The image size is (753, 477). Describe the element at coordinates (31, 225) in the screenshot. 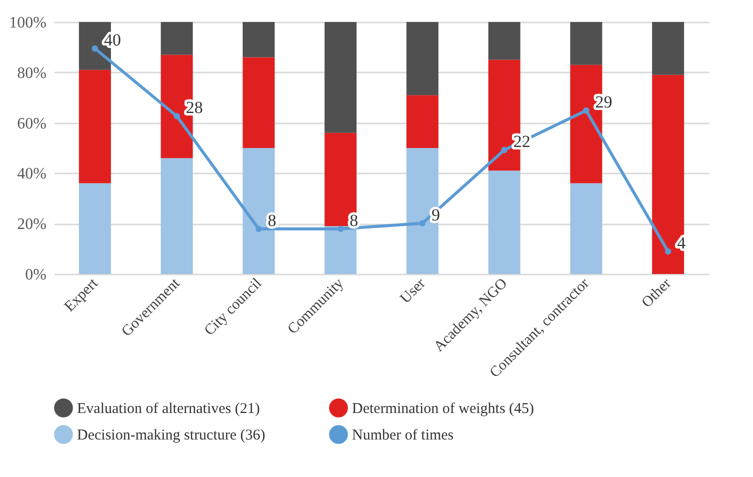

I see `y-tick-label: 20%` at that location.